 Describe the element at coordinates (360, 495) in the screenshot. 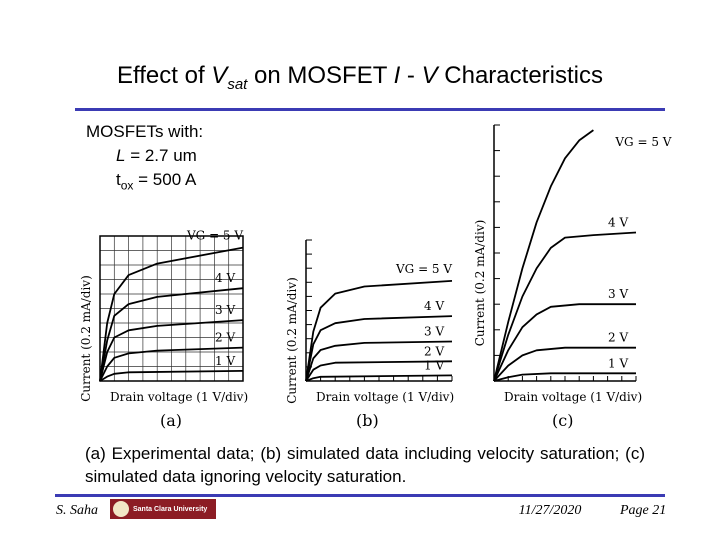

I see `footer-rule` at that location.